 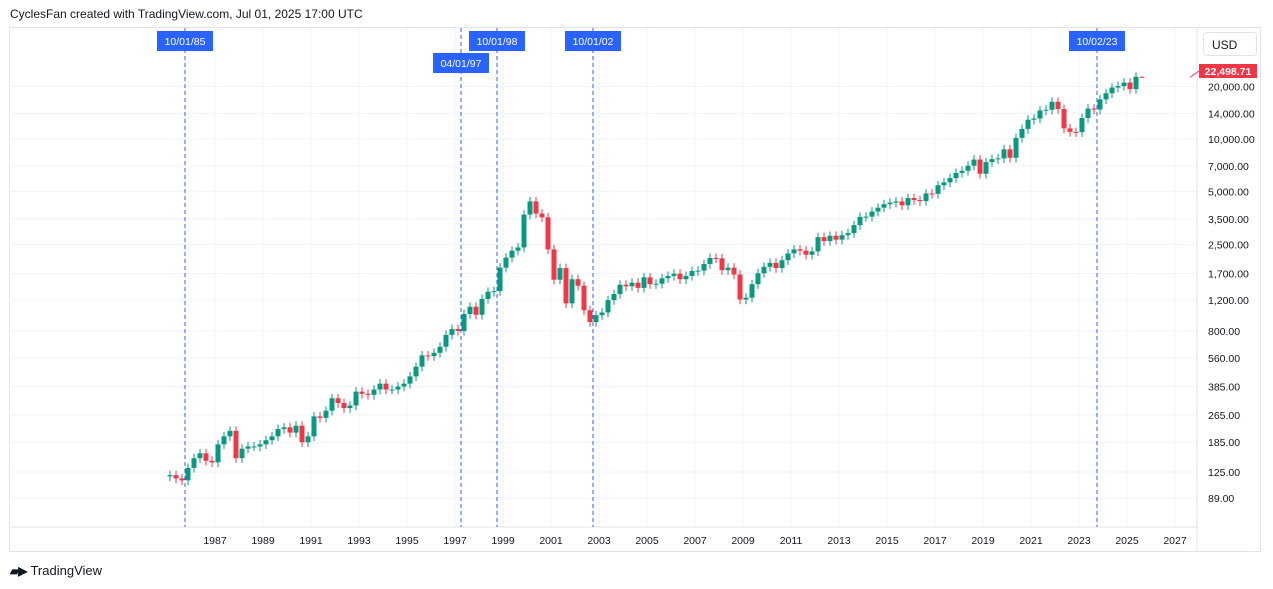 What do you see at coordinates (185, 41) in the screenshot?
I see `date-marker-badge` at bounding box center [185, 41].